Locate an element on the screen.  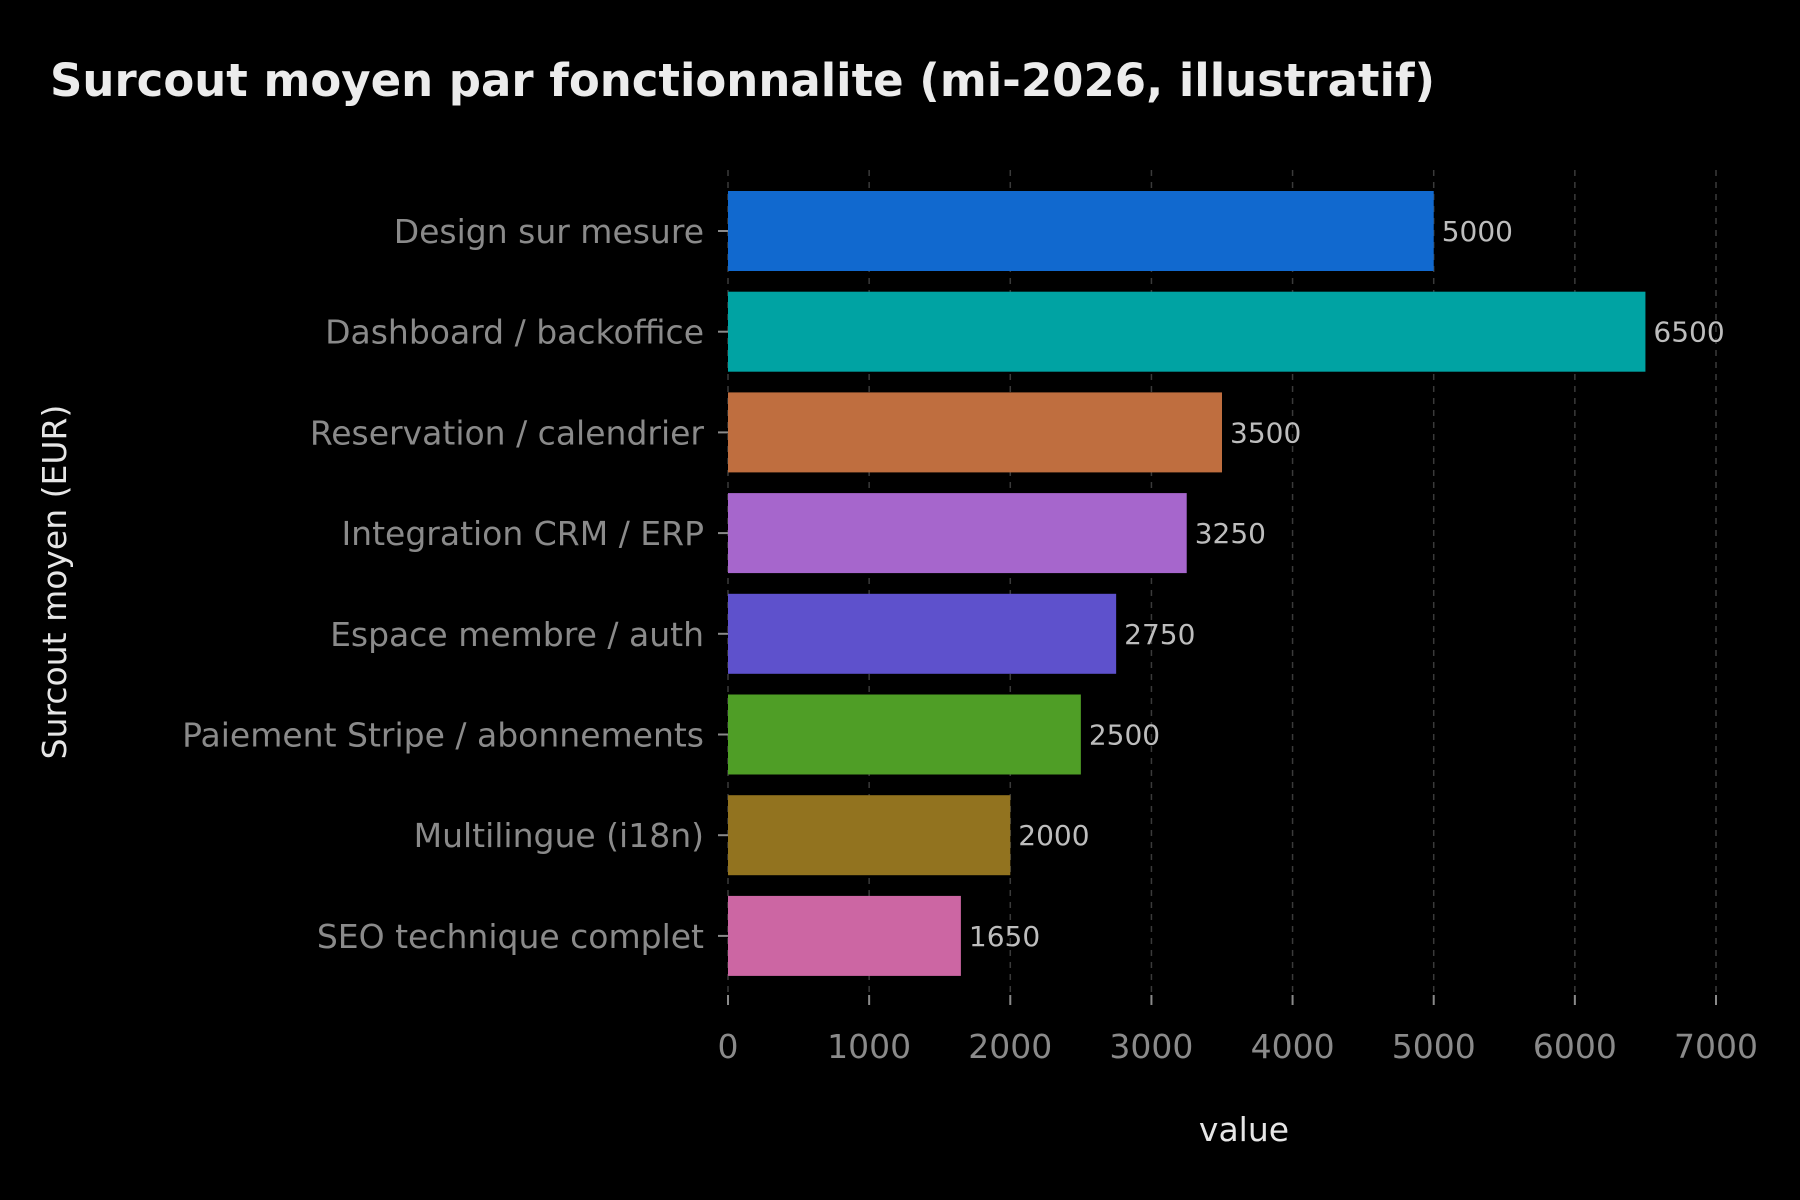
y-axis-title: Surcout moyen (EUR) is located at coordinates (54, 582).